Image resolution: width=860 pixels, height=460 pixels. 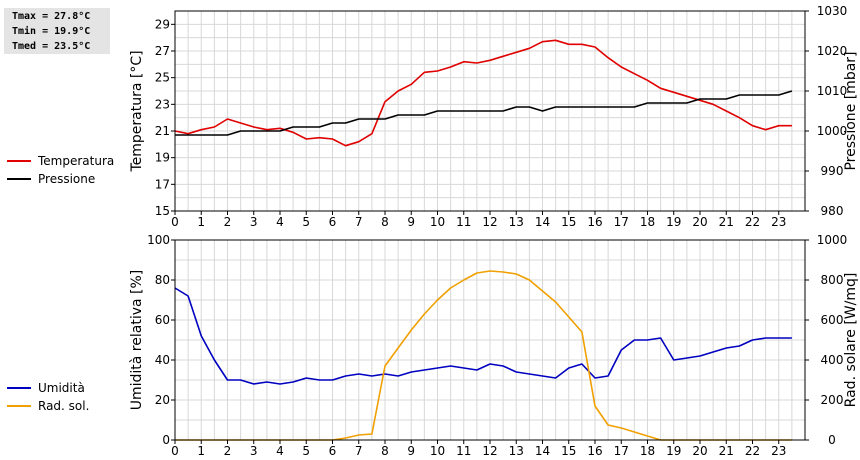 I want to click on y-axis-label-temperatura: Temperatura [°C], so click(x=137, y=111).